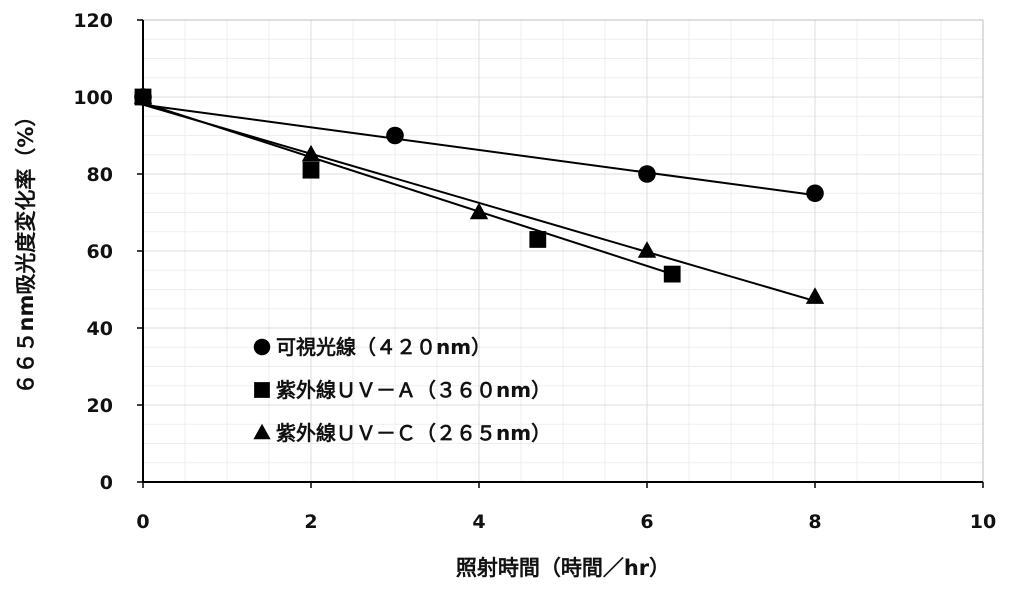 This screenshot has height=603, width=1022. What do you see at coordinates (310, 522) in the screenshot?
I see `x-tick-label: 2` at bounding box center [310, 522].